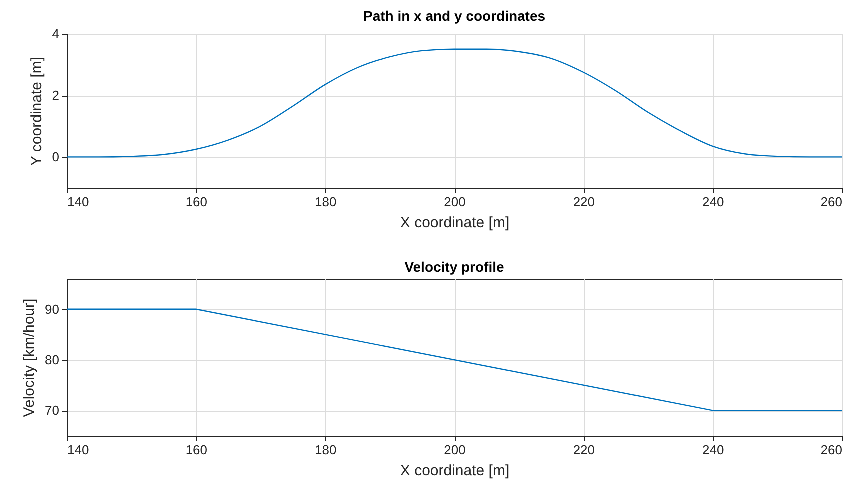  What do you see at coordinates (56, 34) in the screenshot?
I see `y-tick-label: 4` at bounding box center [56, 34].